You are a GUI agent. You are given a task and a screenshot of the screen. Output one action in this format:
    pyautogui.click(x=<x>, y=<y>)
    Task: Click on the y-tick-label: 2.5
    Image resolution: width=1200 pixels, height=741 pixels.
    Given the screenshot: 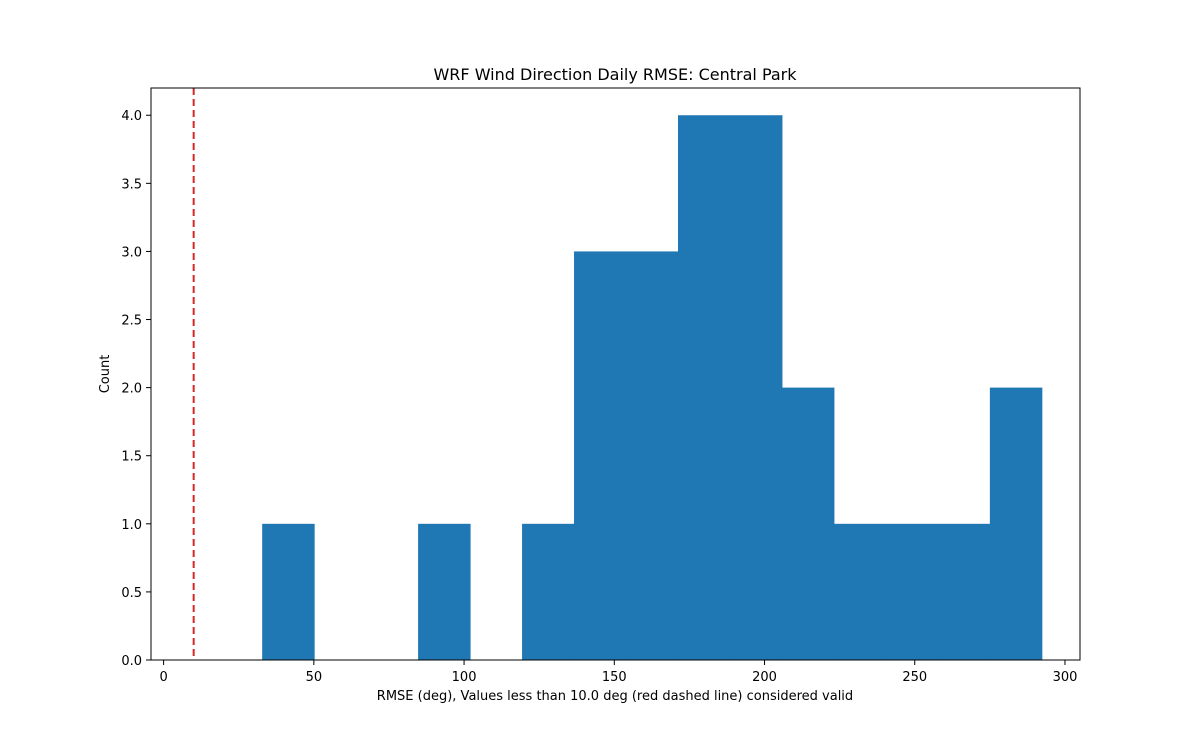 What is the action you would take?
    pyautogui.click(x=131, y=321)
    